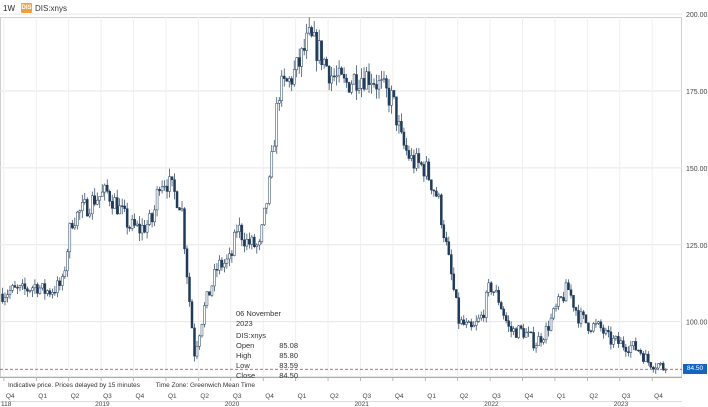 The image size is (708, 407). I want to click on ticker-name: DIS:xnys, so click(51, 8).